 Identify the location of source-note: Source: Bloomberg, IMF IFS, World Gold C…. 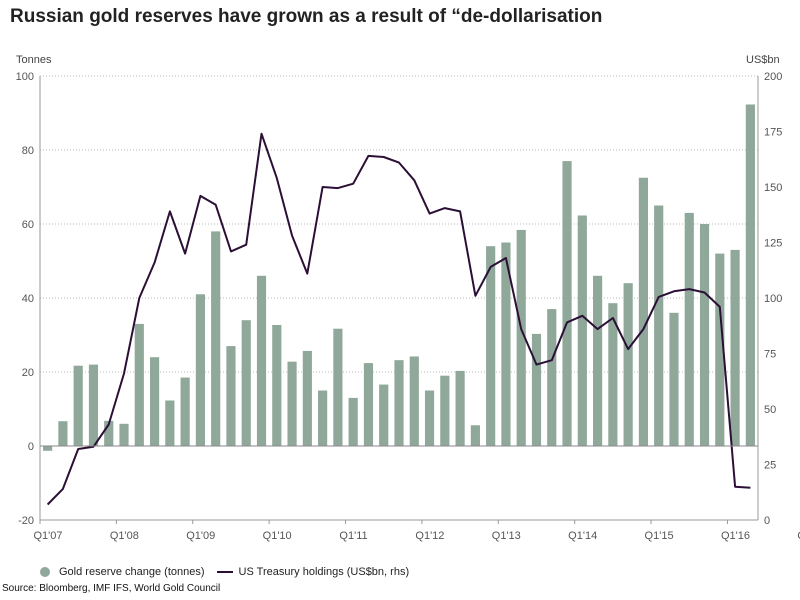
(111, 588).